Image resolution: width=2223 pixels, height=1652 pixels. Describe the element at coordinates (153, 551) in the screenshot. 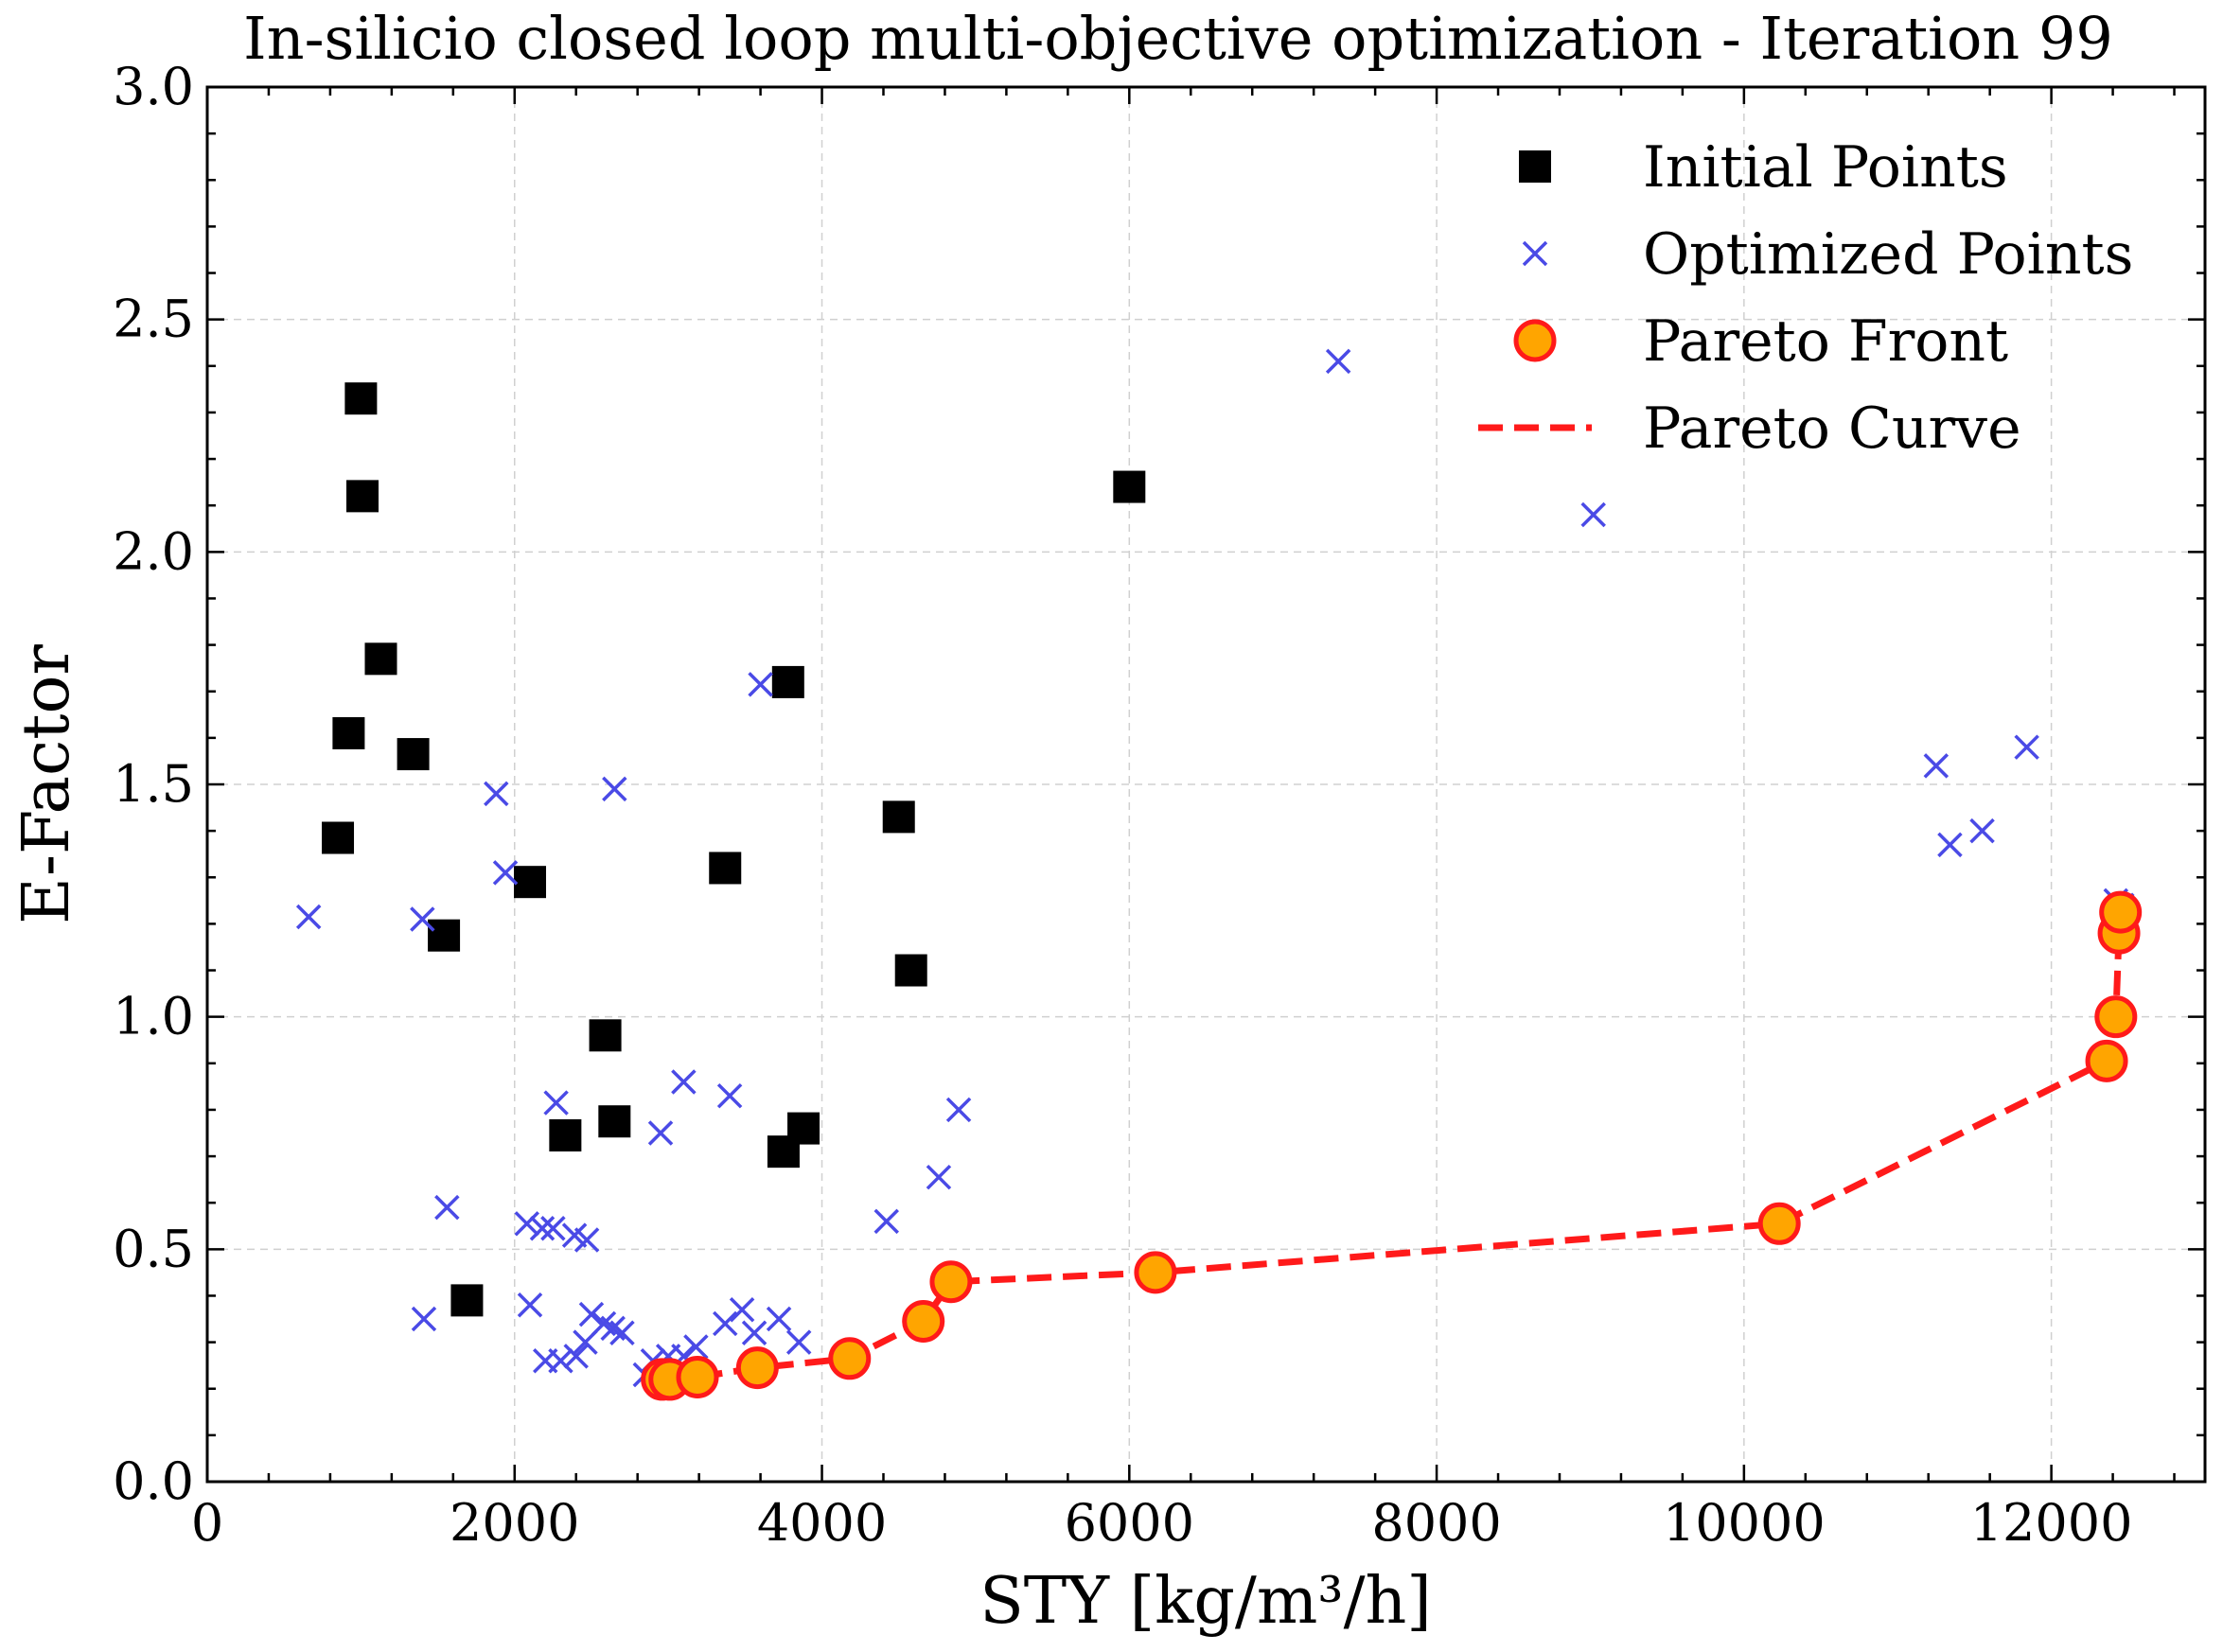

I see `y-tick-label: 2.0` at that location.